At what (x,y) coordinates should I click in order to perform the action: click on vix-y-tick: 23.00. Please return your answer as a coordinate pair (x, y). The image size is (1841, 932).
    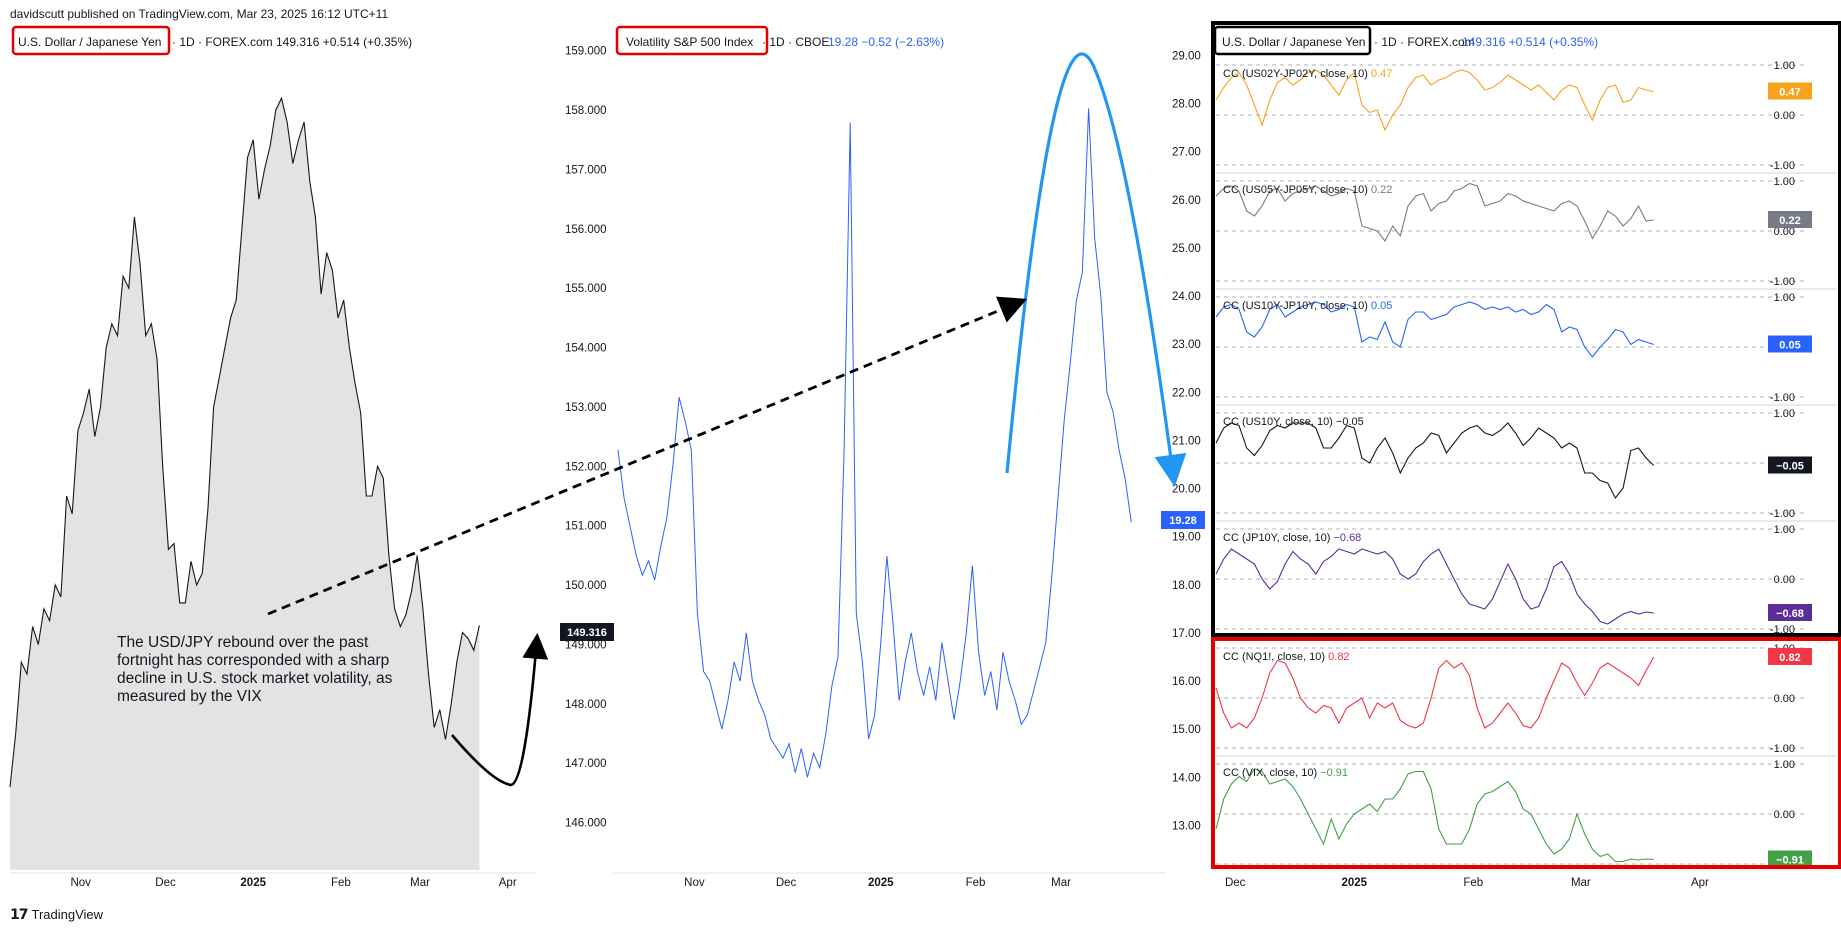
    Looking at the image, I should click on (1186, 345).